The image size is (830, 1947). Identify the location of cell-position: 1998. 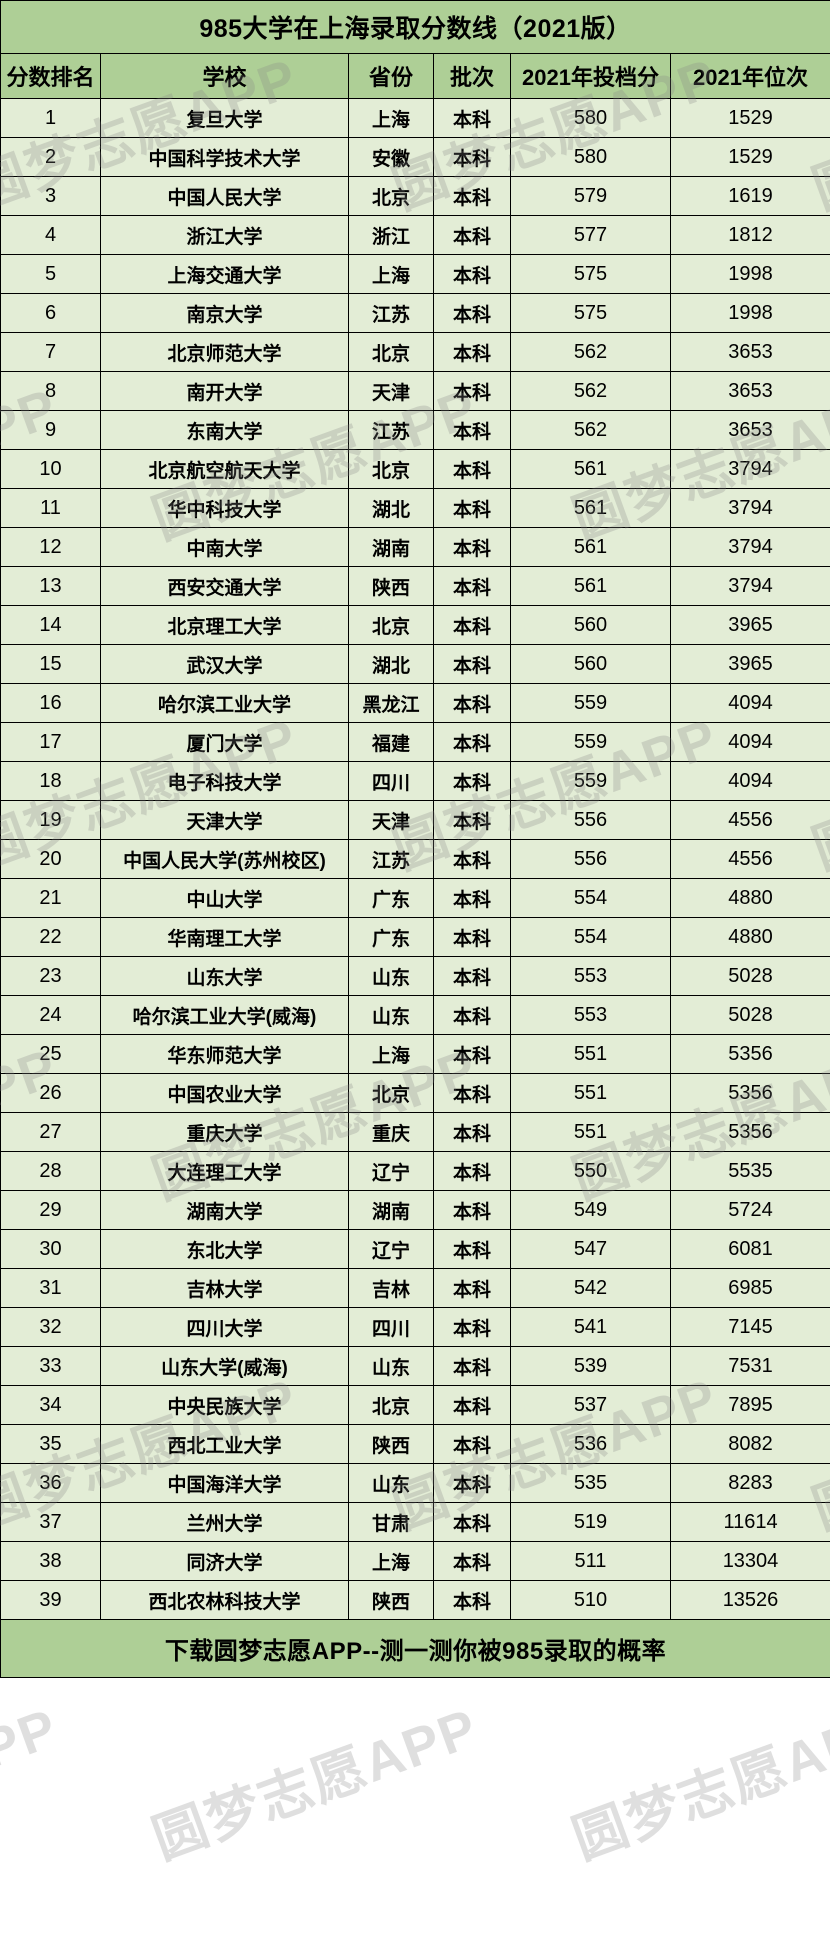
(749, 274).